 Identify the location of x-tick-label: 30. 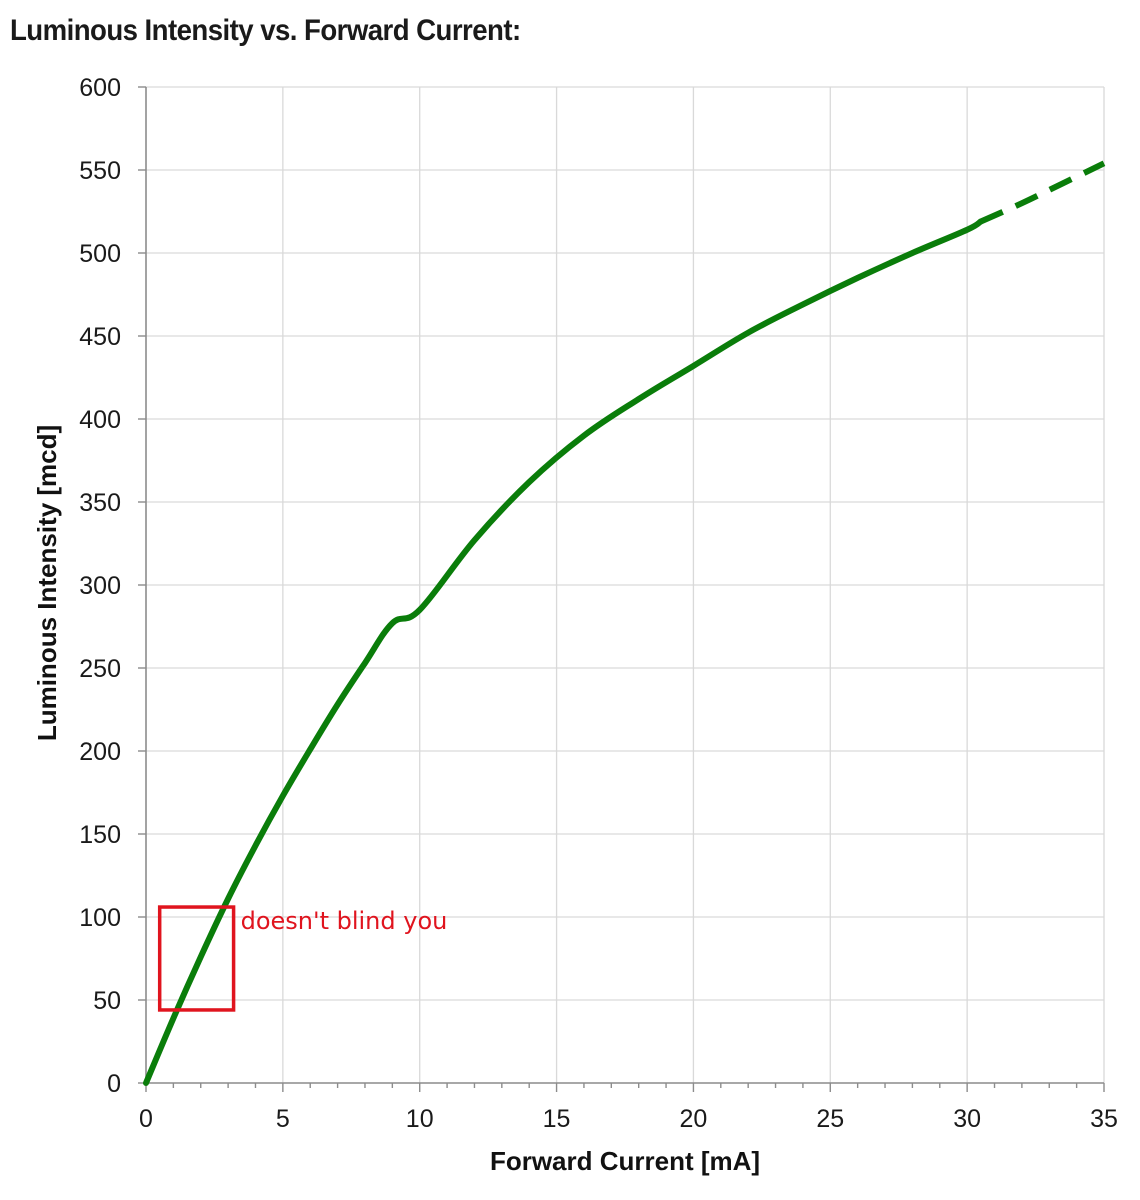
(967, 1119).